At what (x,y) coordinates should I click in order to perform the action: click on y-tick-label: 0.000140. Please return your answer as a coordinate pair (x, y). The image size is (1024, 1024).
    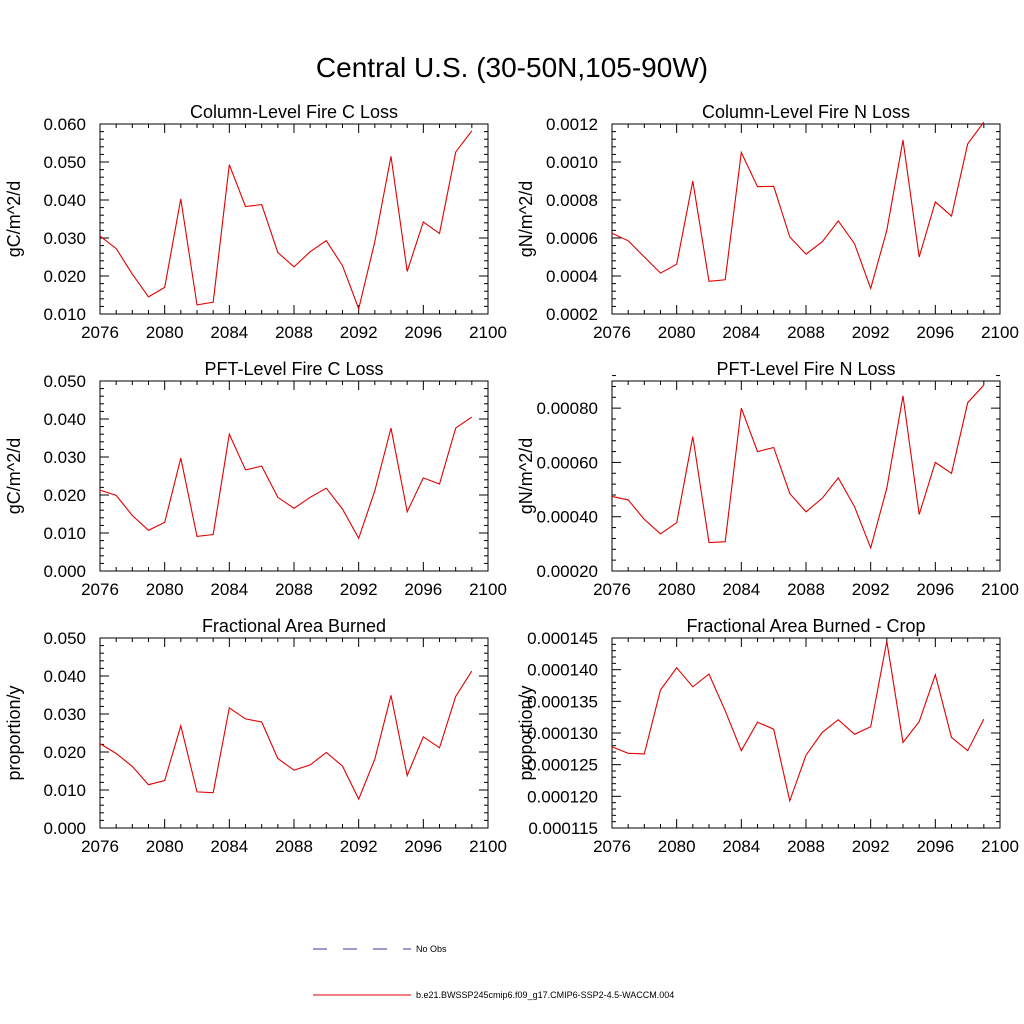
    Looking at the image, I should click on (562, 670).